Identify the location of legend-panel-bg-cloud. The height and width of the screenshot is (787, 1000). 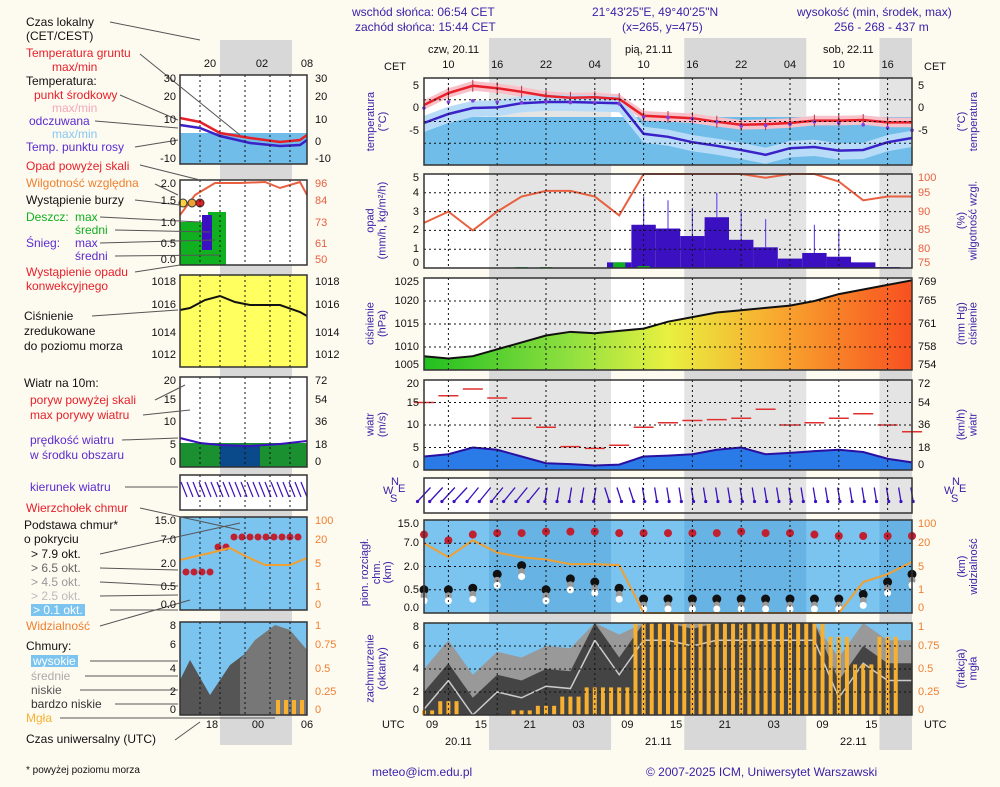
(243, 563).